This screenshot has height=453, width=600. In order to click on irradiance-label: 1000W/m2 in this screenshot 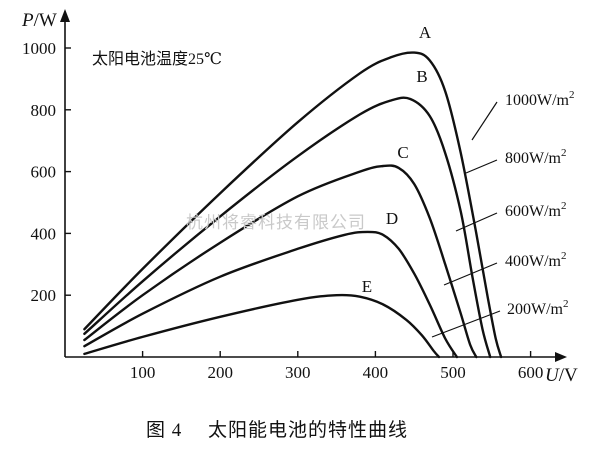, I will do `click(540, 99)`.